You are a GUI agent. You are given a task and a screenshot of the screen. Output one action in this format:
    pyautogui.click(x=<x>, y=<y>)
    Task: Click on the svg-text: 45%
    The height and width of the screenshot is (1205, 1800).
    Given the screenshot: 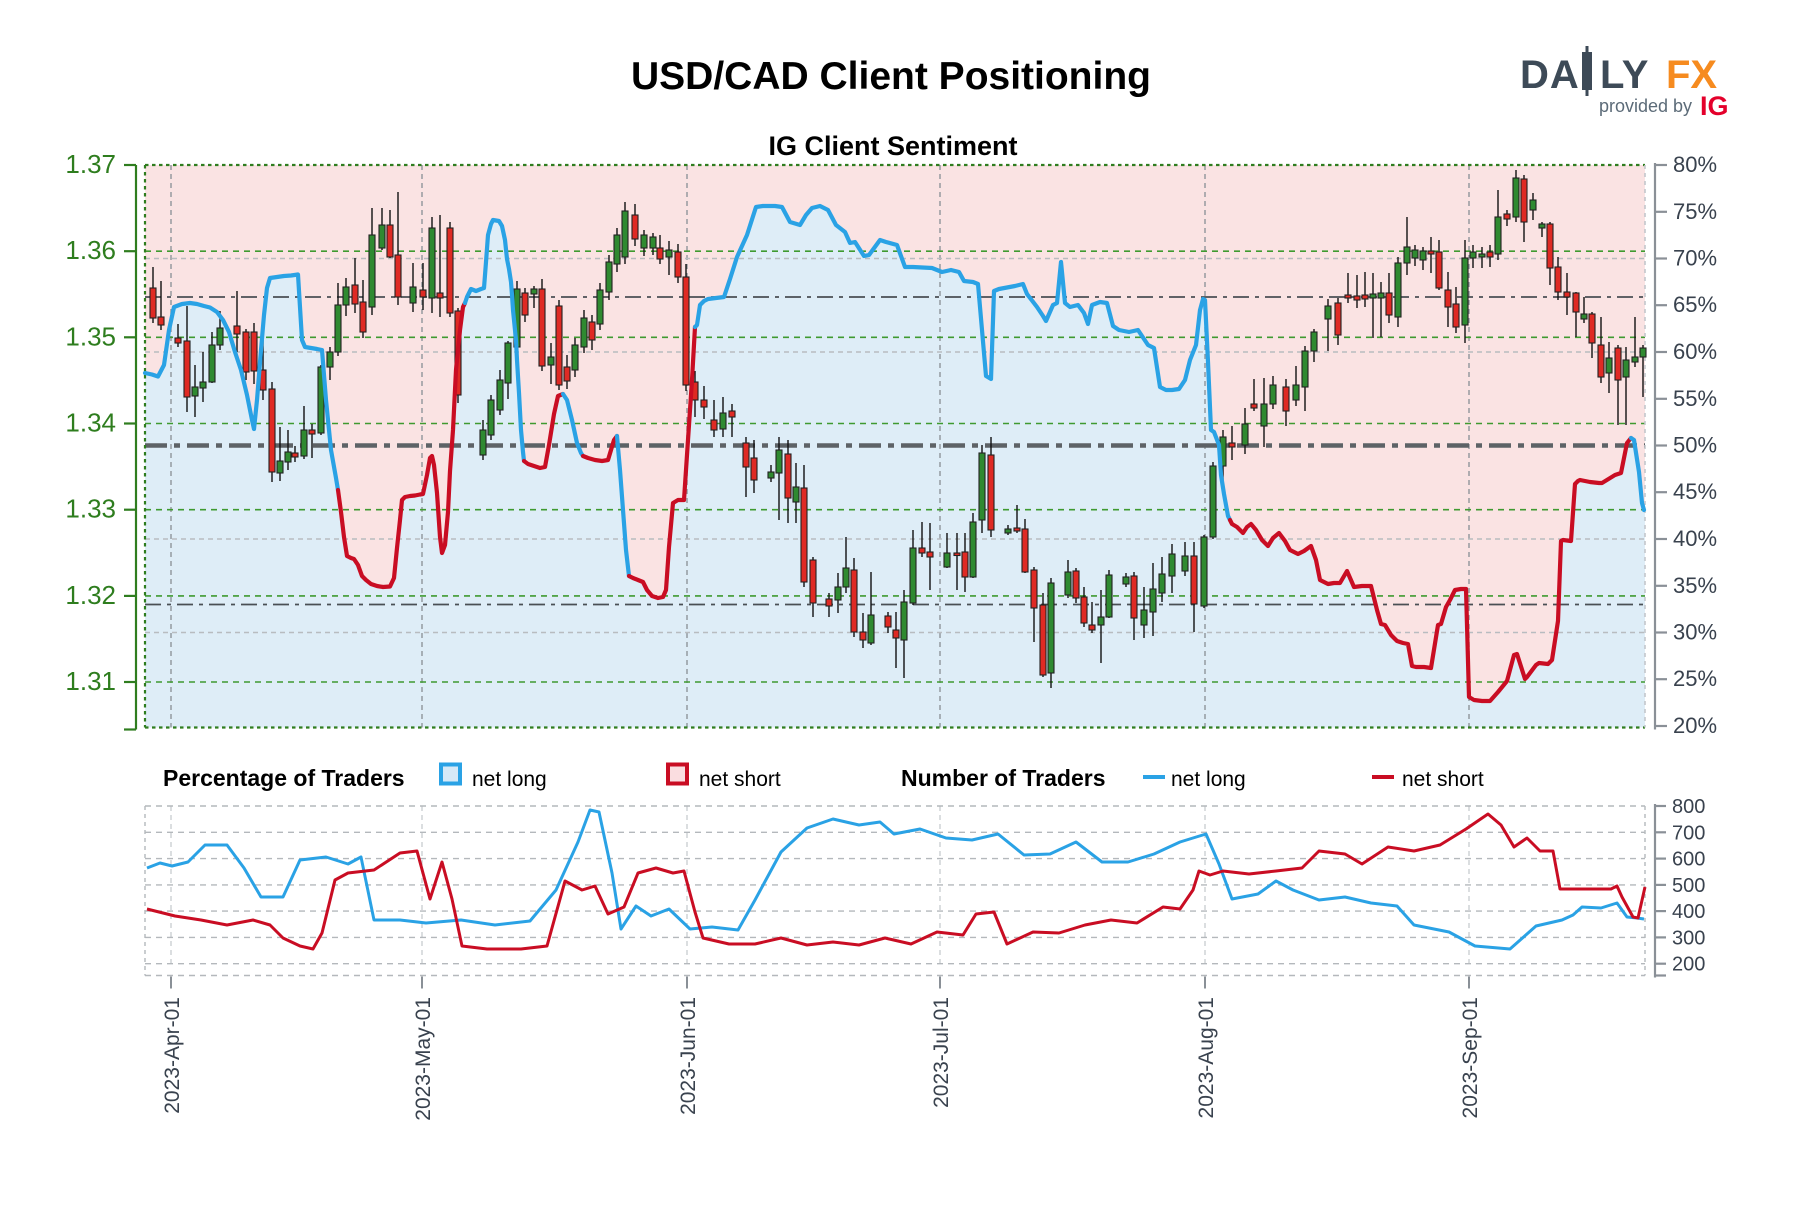 What is the action you would take?
    pyautogui.click(x=1695, y=491)
    